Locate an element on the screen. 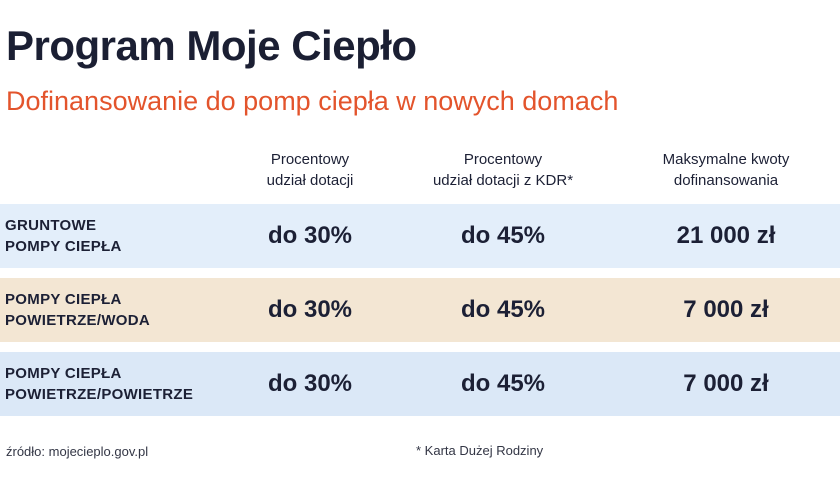 The image size is (840, 480). source-note: źródło: mojecieplo.gov.pl is located at coordinates (77, 451).